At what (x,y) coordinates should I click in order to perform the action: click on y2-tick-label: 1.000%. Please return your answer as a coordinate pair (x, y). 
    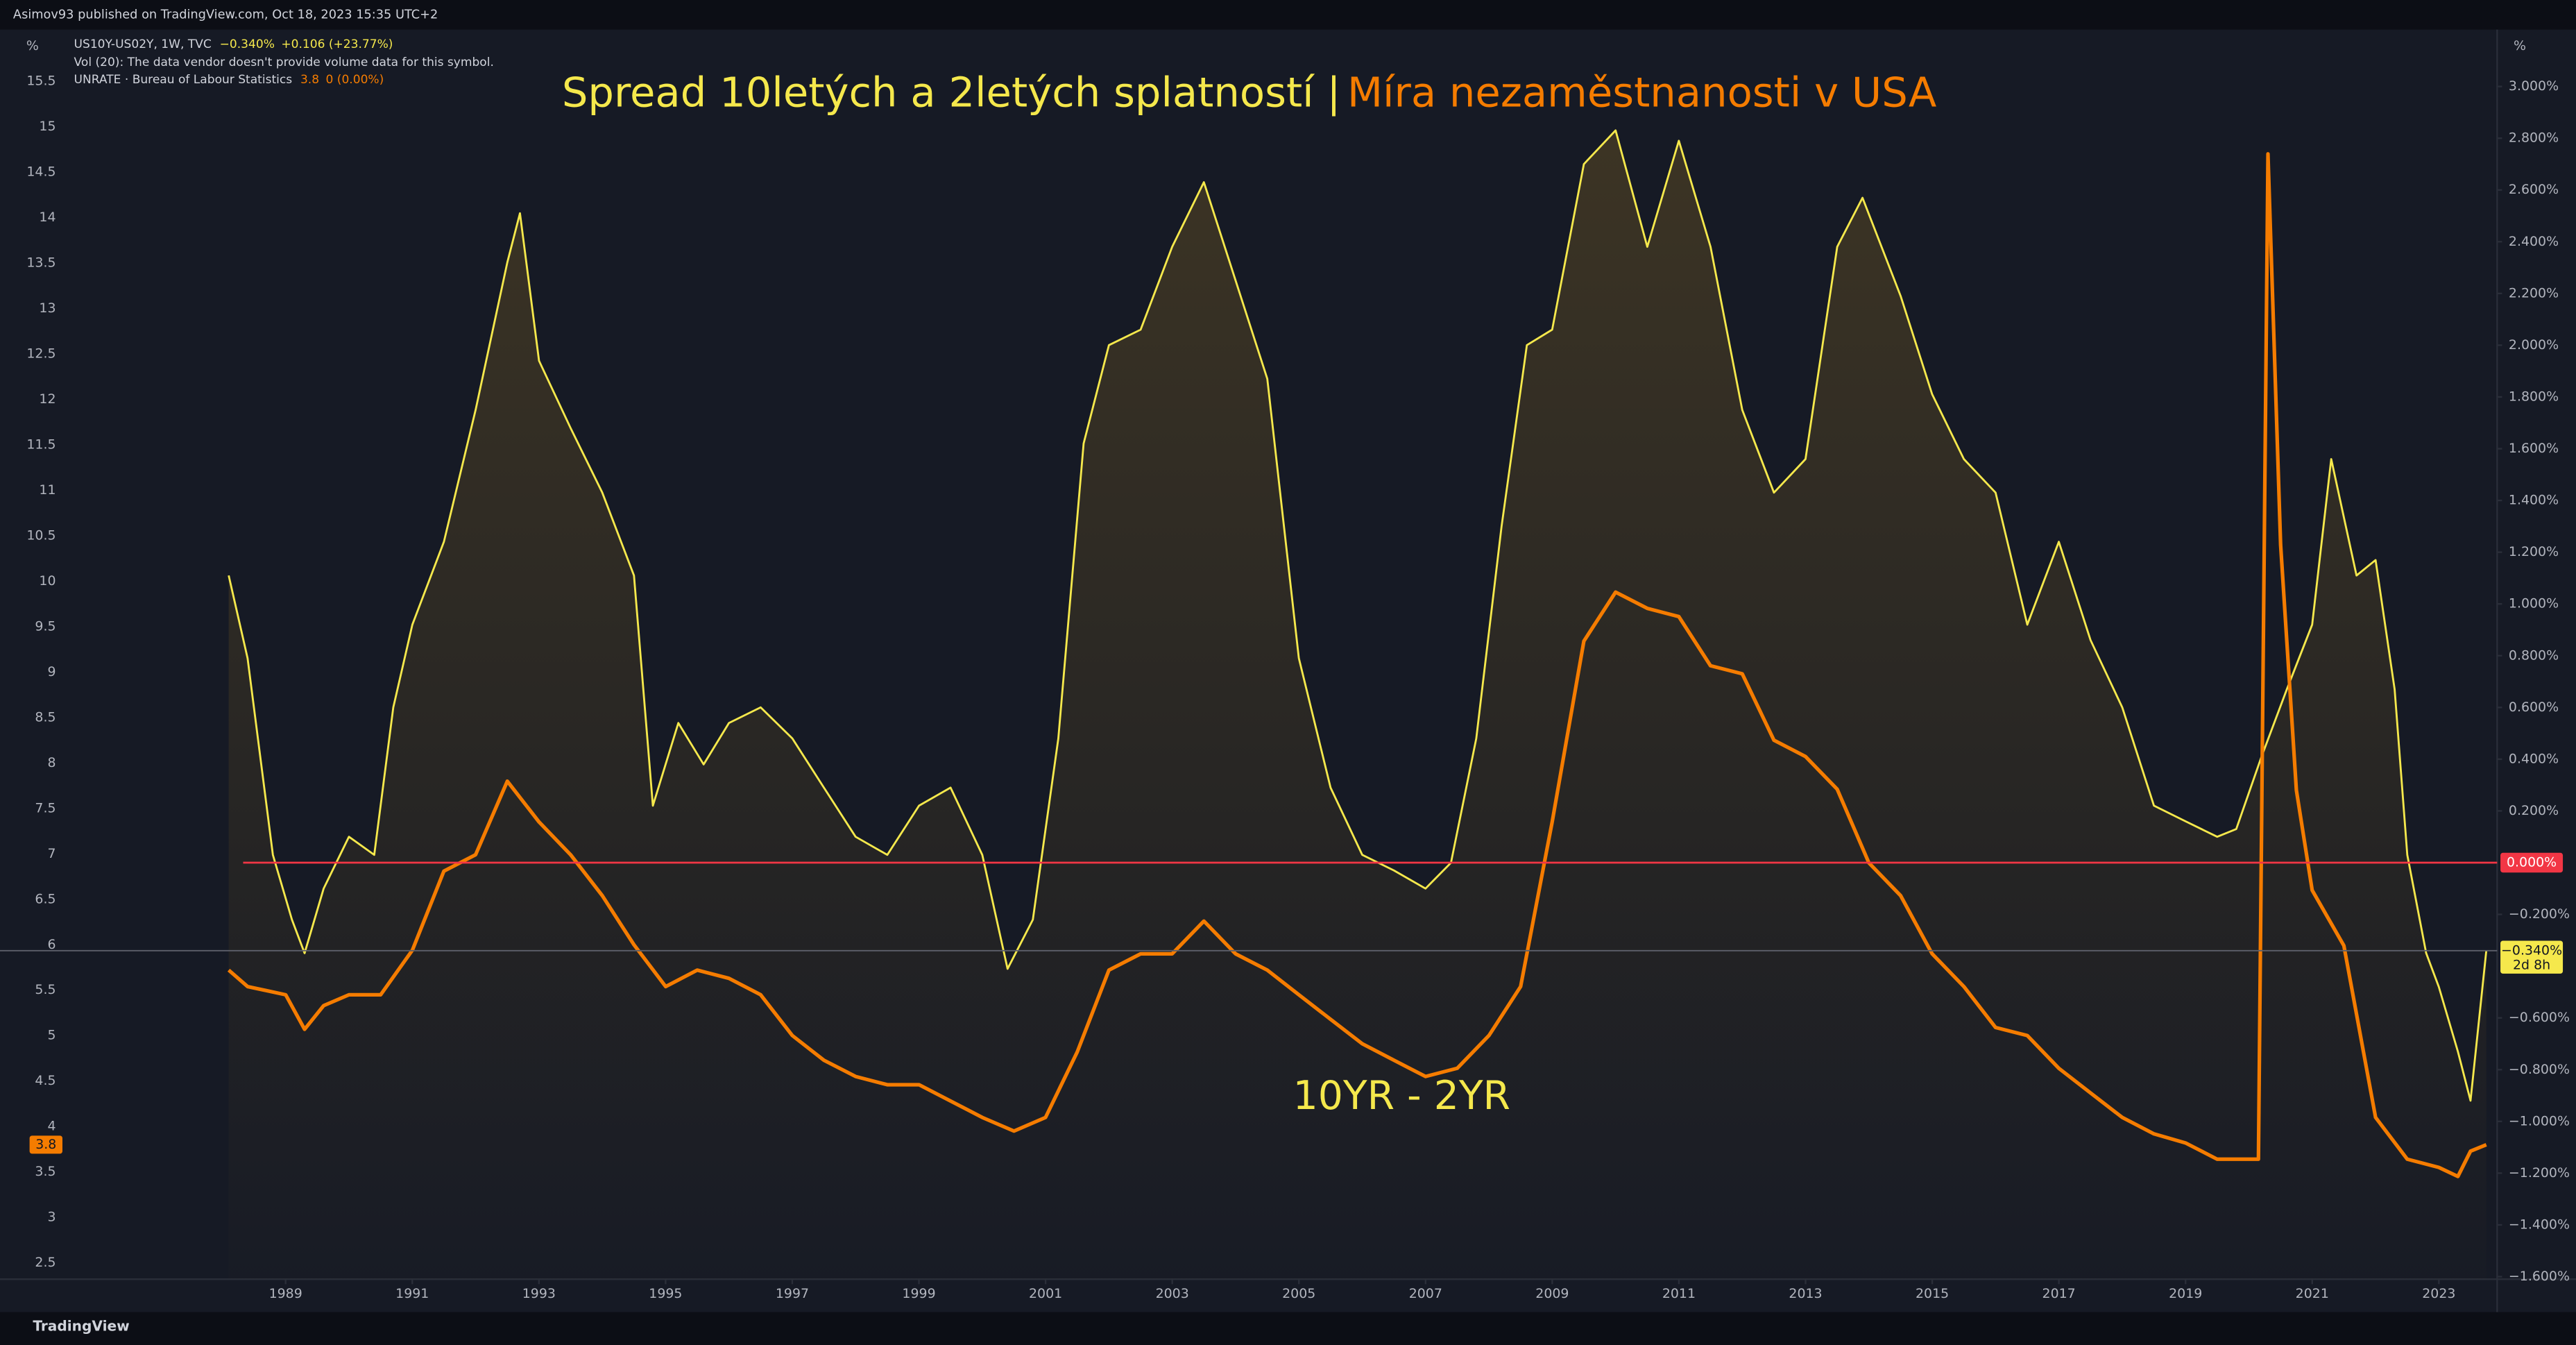
    Looking at the image, I should click on (2534, 603).